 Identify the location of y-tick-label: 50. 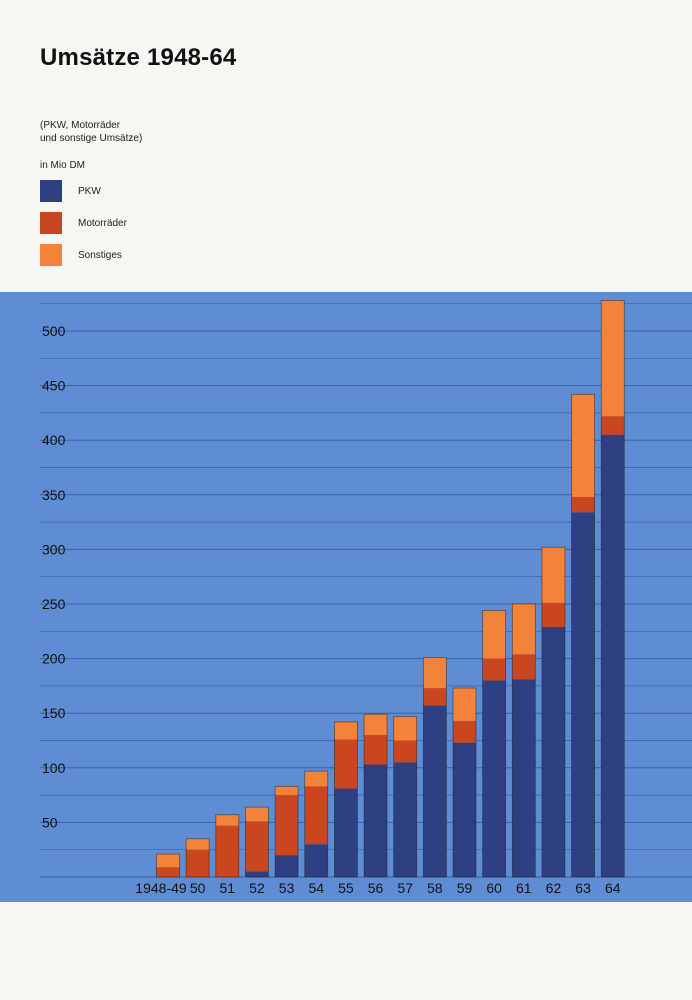
(50, 822).